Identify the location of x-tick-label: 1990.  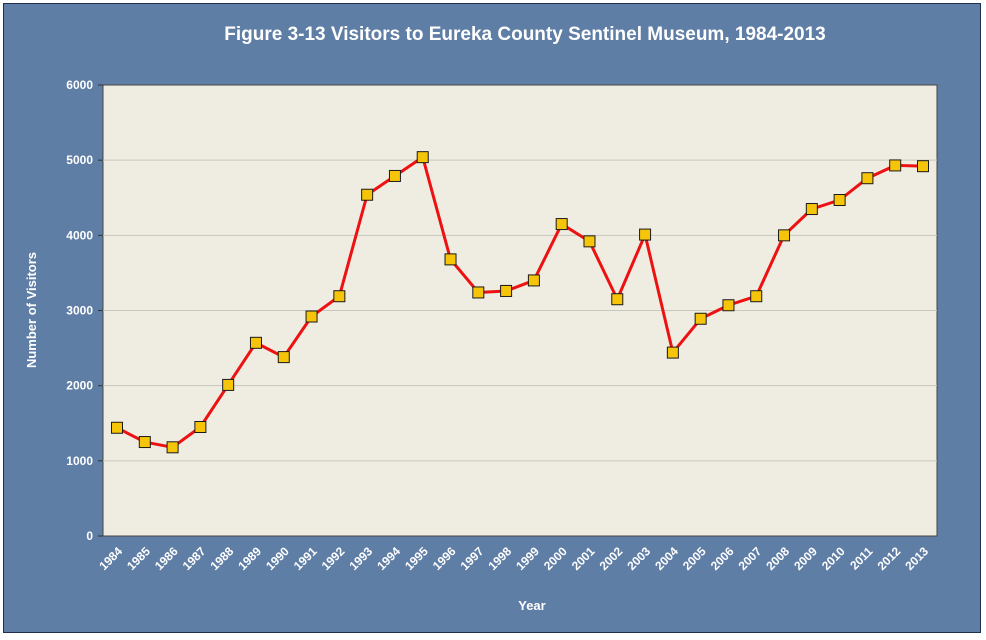
(277, 558).